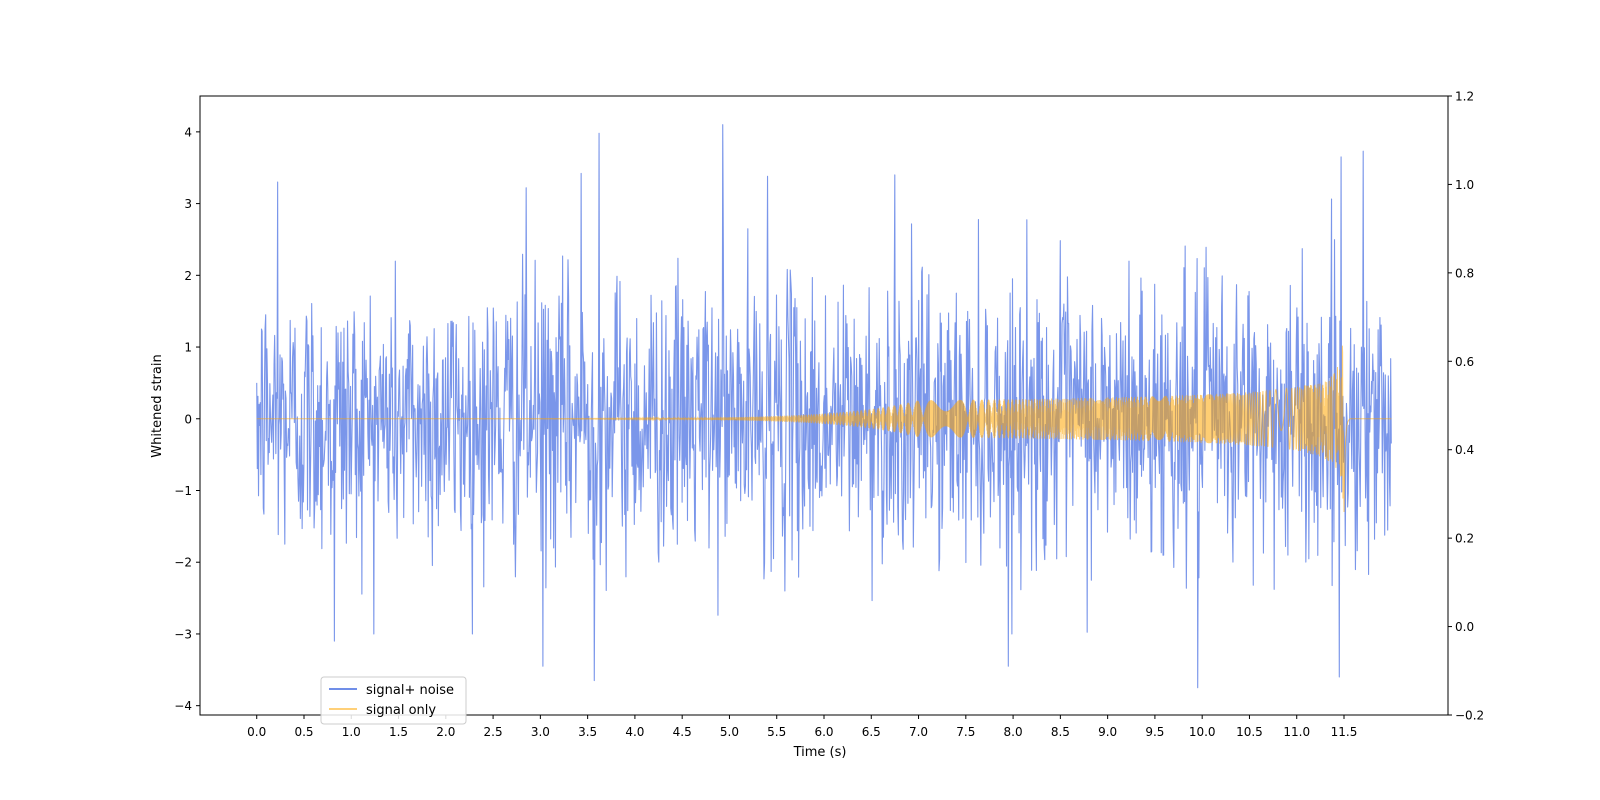 This screenshot has height=800, width=1600. Describe the element at coordinates (1464, 627) in the screenshot. I see `y2-tick-label: 0.0` at that location.